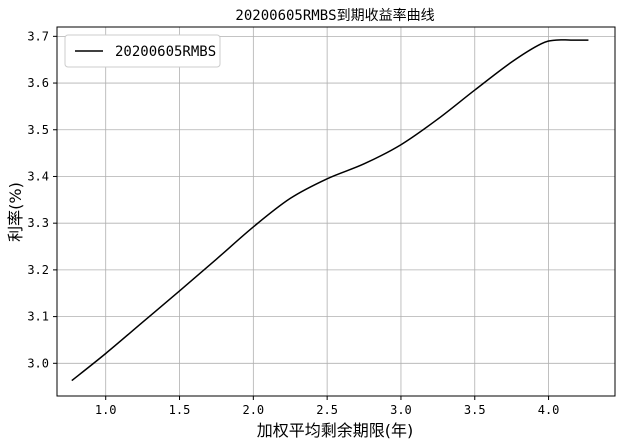 The width and height of the screenshot is (625, 444). I want to click on x-tick-label: 1.5, so click(180, 410).